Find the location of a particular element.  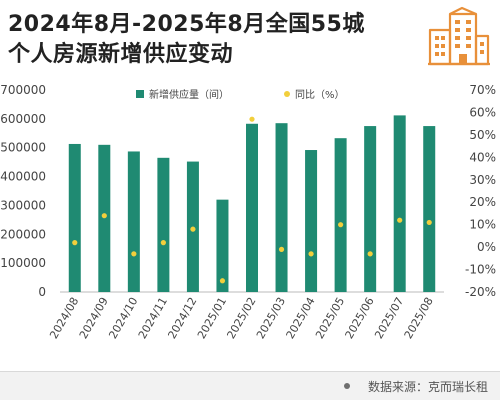

y-left-tick-label: 0 is located at coordinates (42, 292).